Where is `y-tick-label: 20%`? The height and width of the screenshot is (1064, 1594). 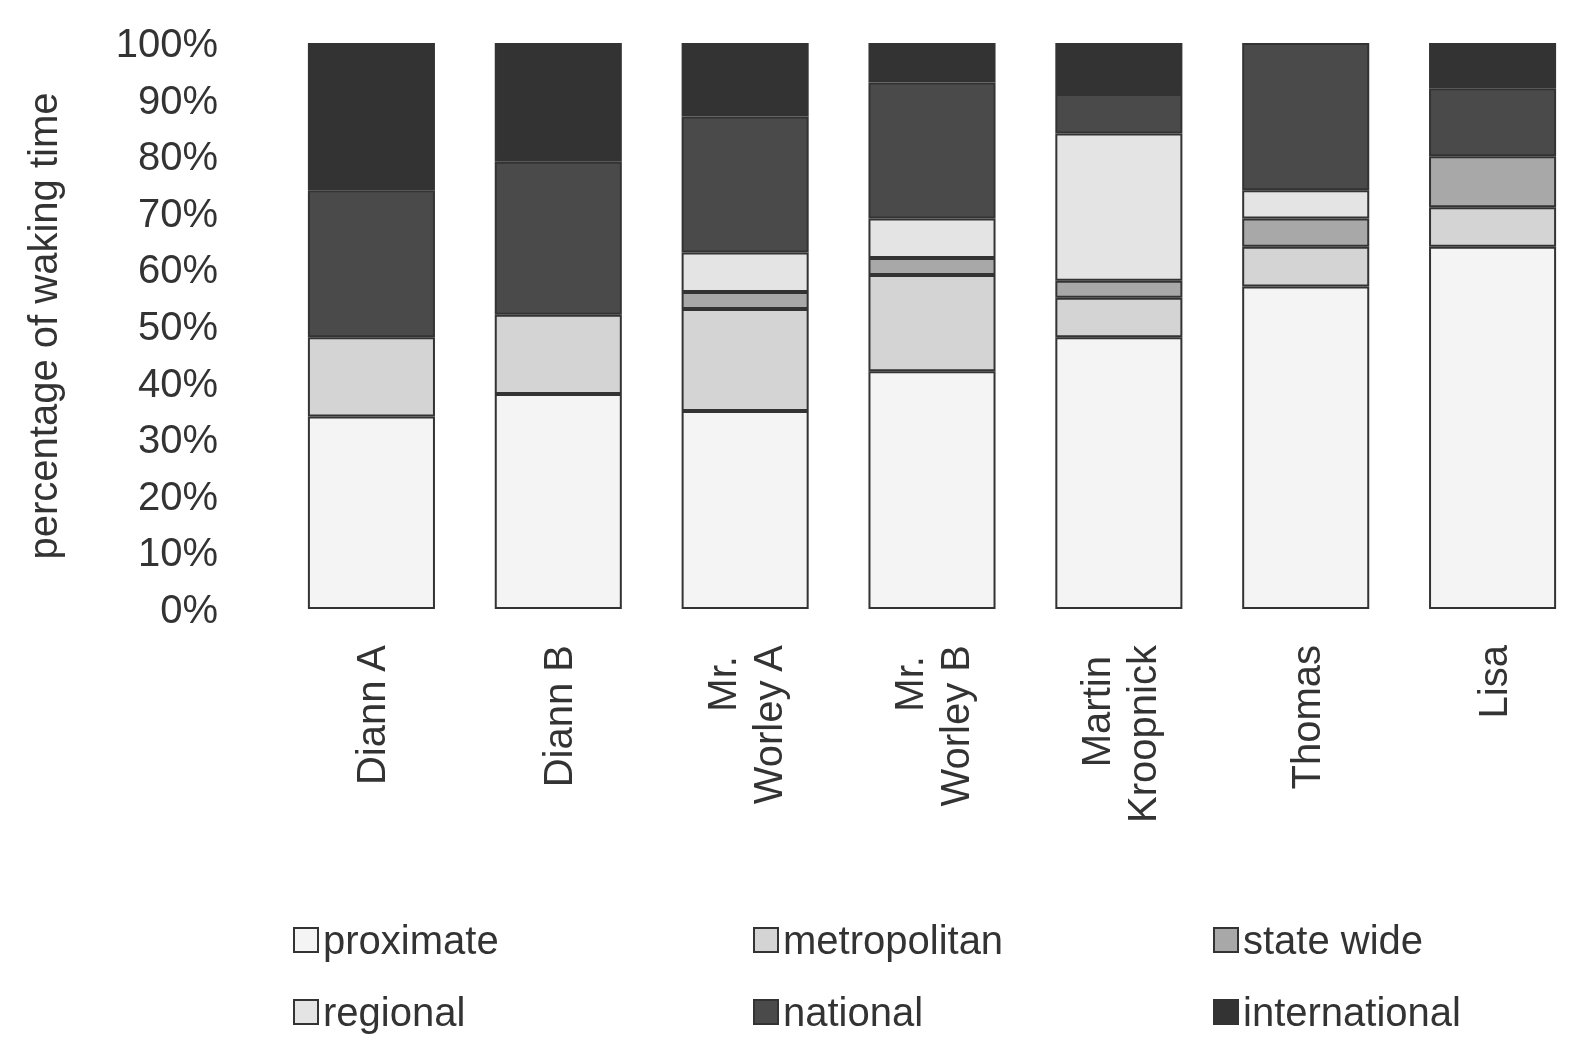 y-tick-label: 20% is located at coordinates (177, 495).